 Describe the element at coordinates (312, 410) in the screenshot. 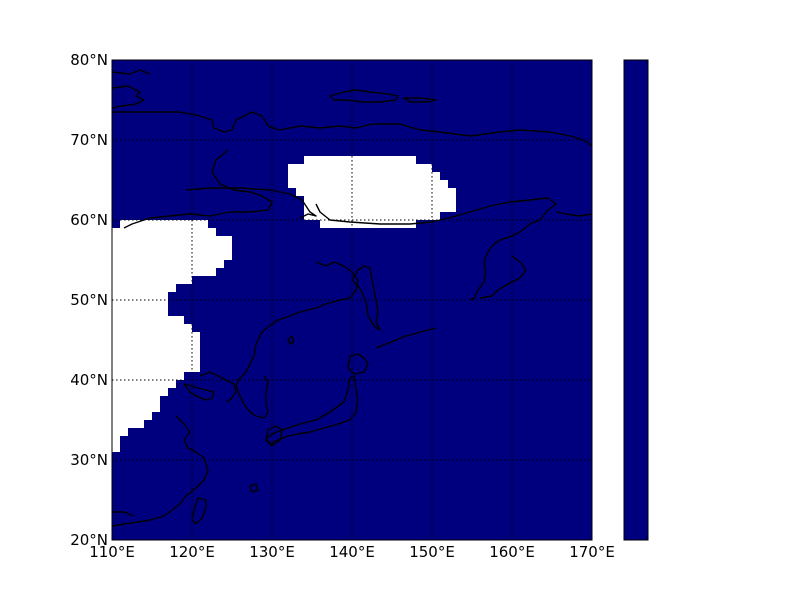

I see `coastline-honshu` at that location.